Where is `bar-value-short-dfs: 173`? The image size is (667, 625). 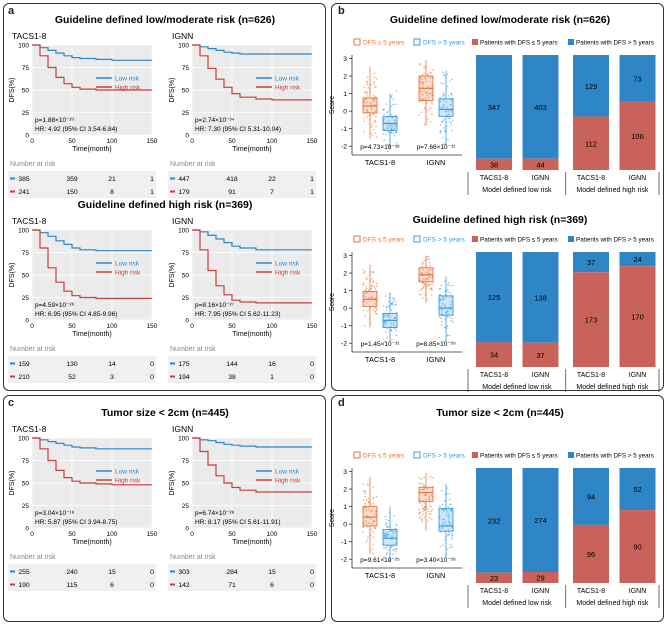
bar-value-short-dfs: 173 is located at coordinates (591, 320).